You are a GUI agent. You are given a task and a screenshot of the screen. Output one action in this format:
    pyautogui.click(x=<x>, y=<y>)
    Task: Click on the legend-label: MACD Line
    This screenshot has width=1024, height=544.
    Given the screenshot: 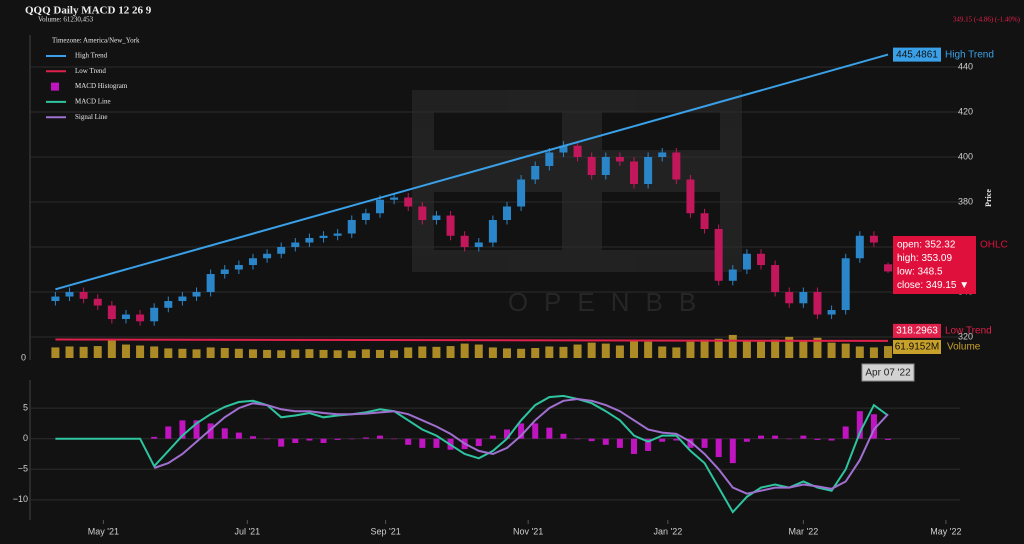 What is the action you would take?
    pyautogui.click(x=93, y=102)
    